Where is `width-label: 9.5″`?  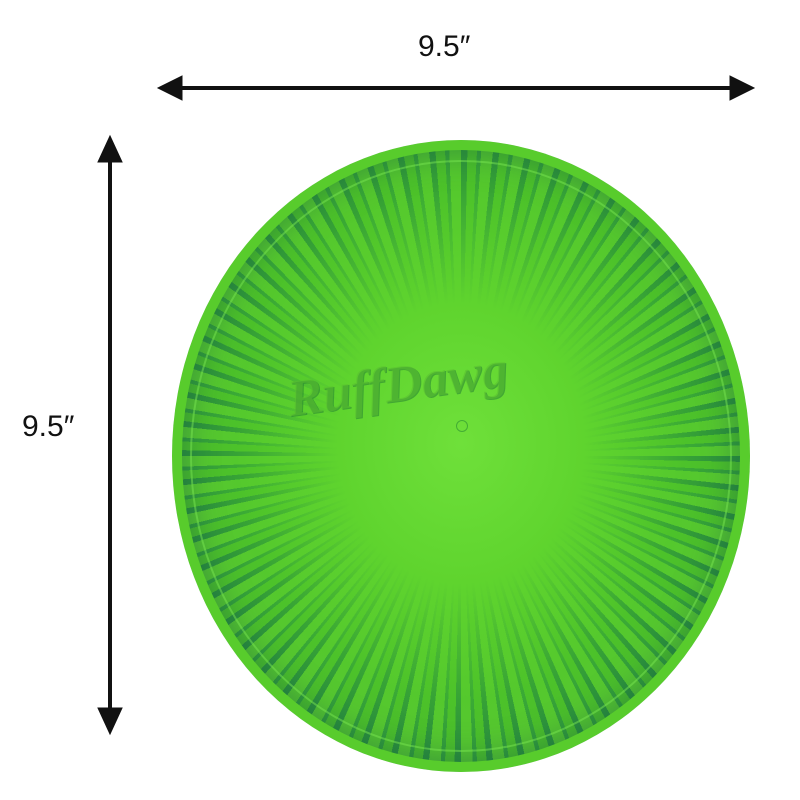
width-label: 9.5″ is located at coordinates (444, 46).